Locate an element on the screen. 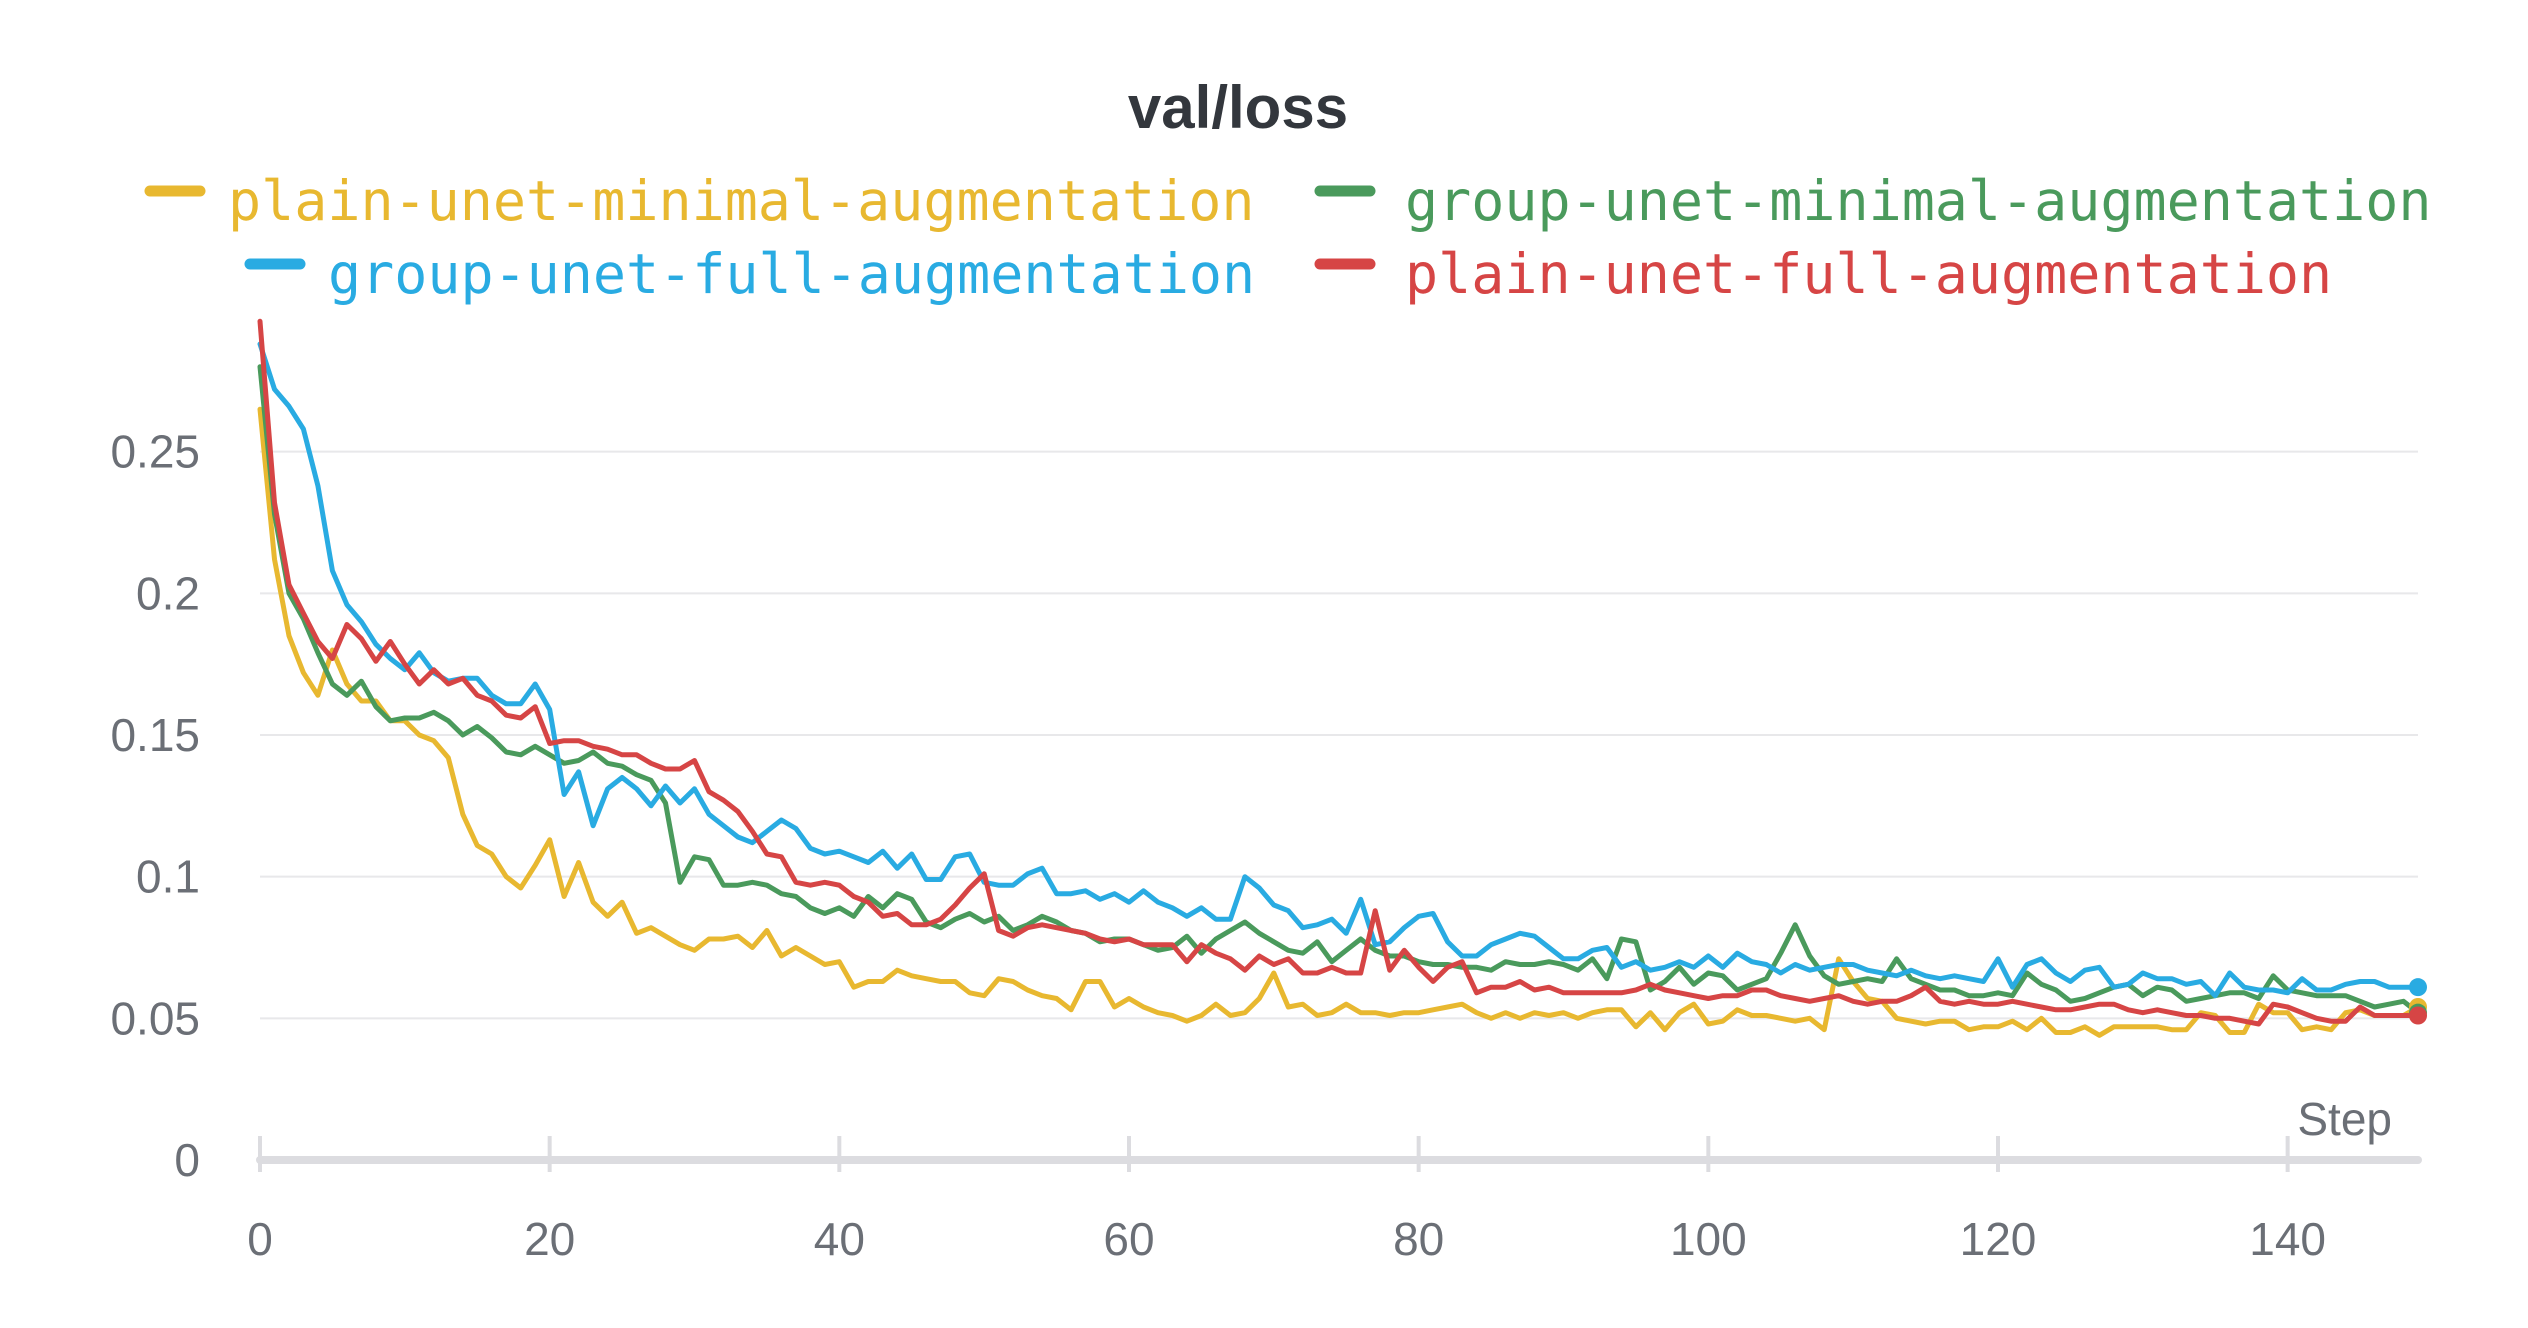  y-tick-label: 0.2 is located at coordinates (168, 593).